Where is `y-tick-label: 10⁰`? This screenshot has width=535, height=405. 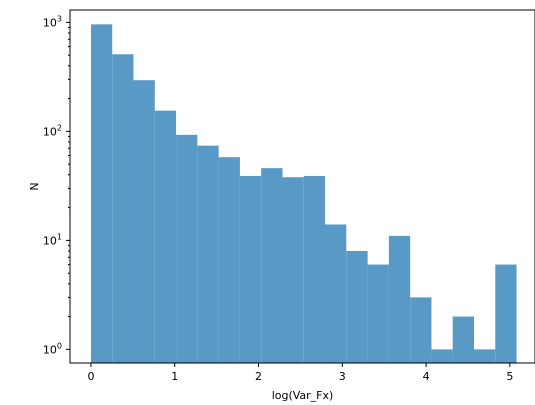
y-tick-label: 10⁰ is located at coordinates (52, 348).